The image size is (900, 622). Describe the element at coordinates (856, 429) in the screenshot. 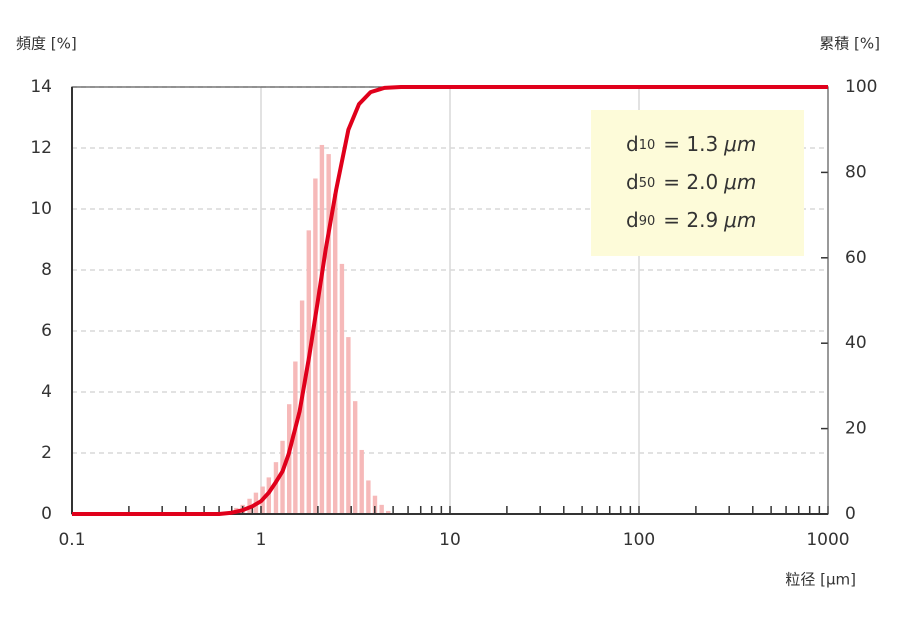

I see `y2-tick-label: 20` at that location.